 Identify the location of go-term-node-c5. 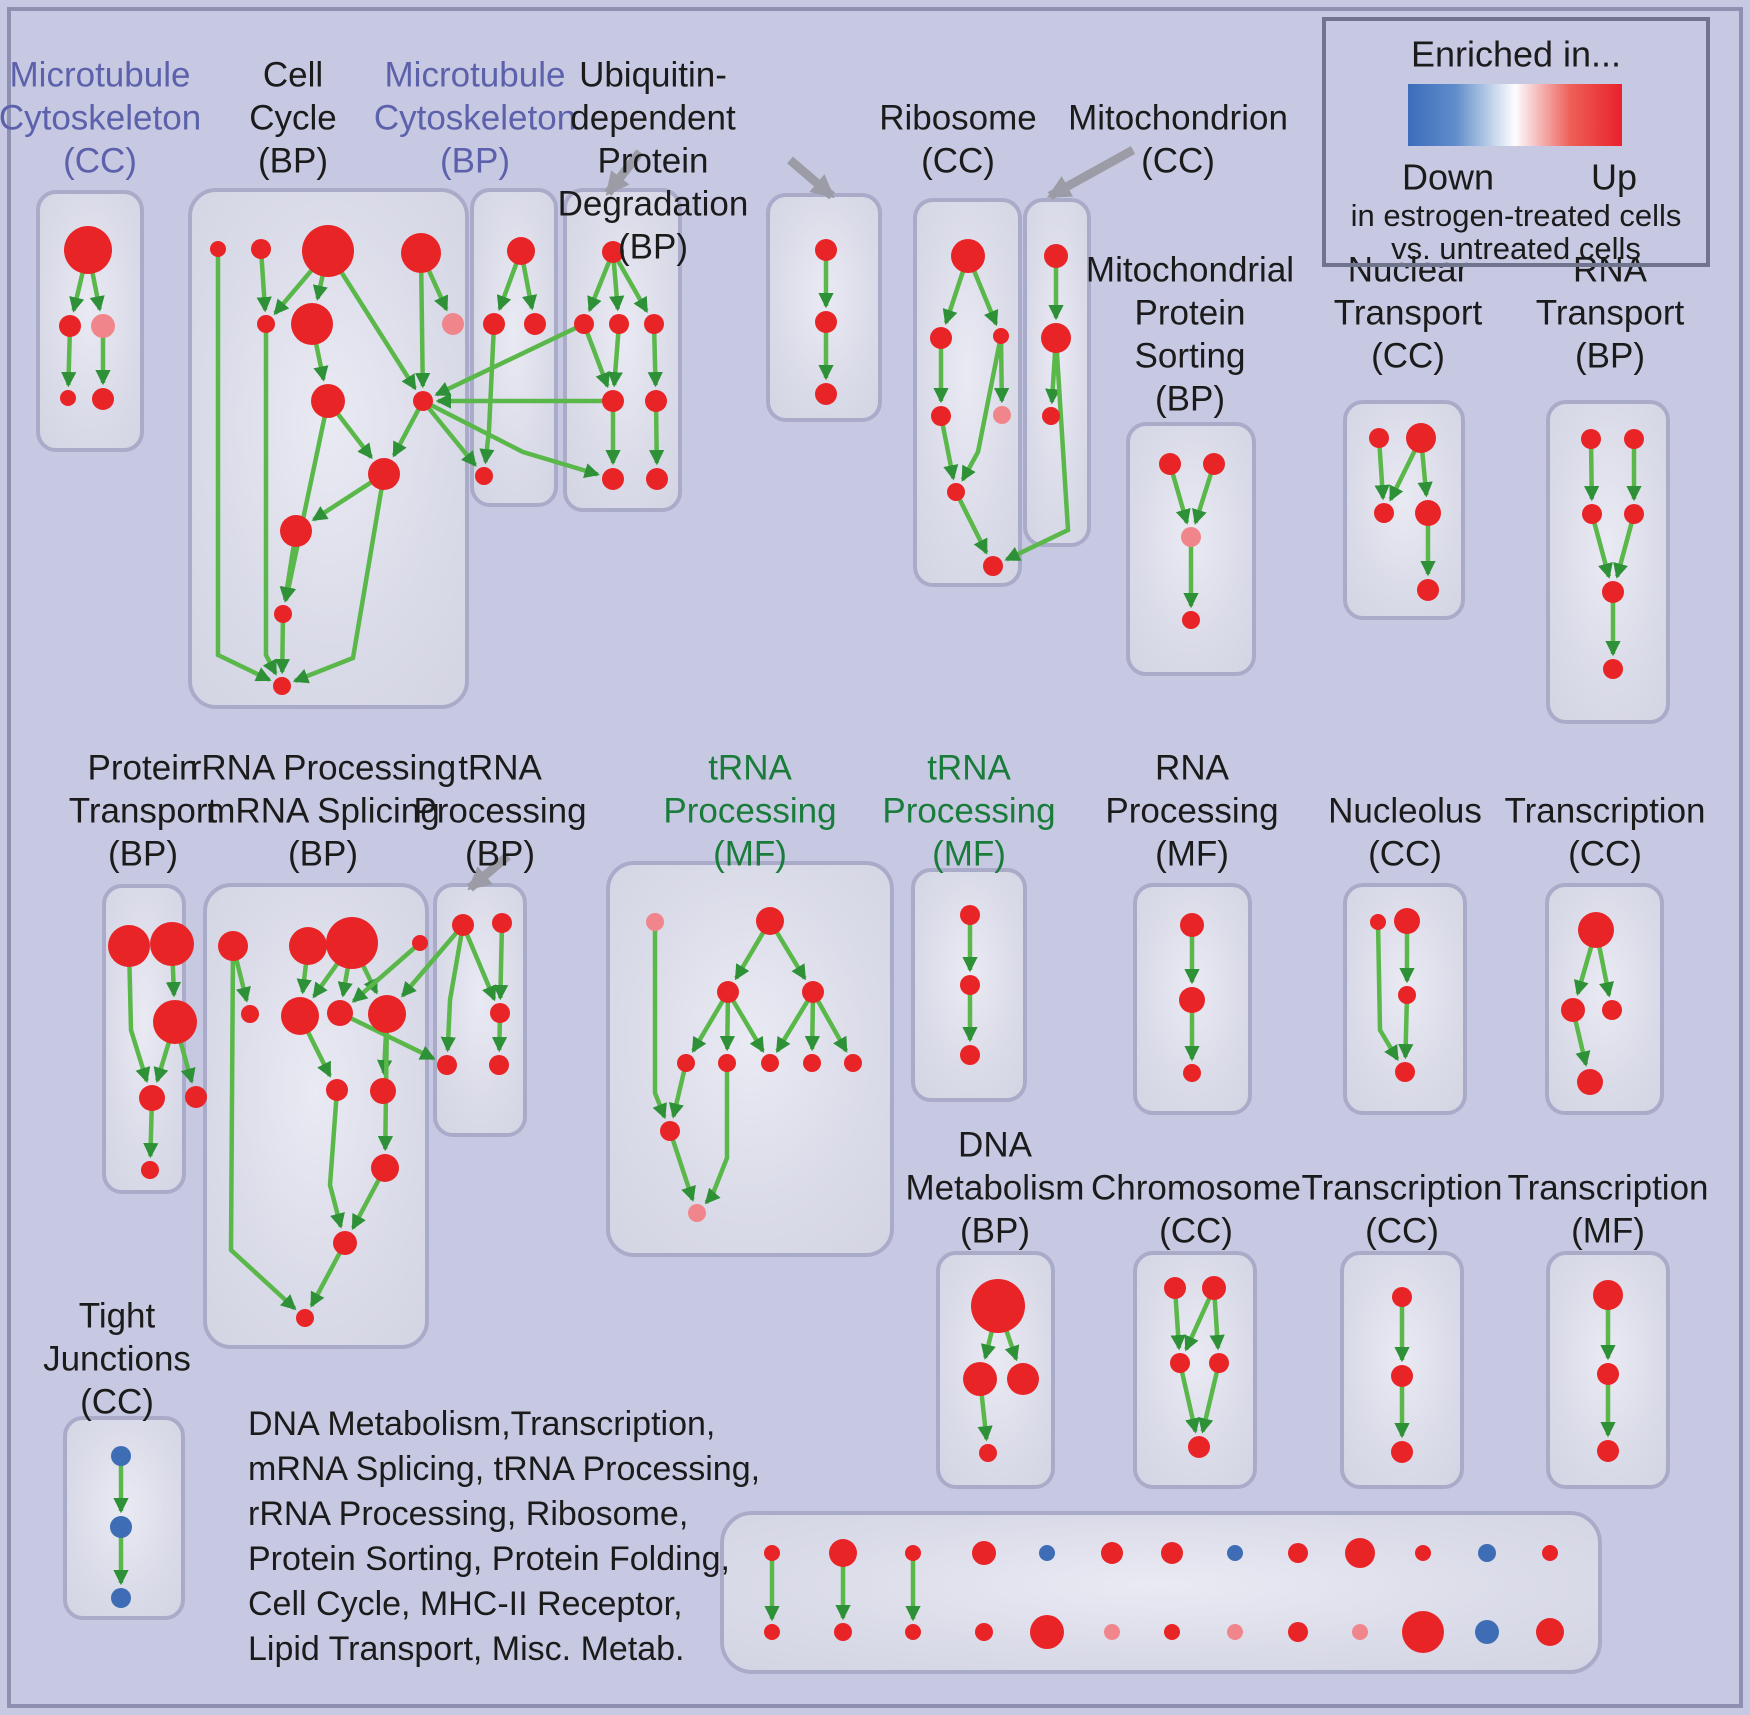
(613, 401).